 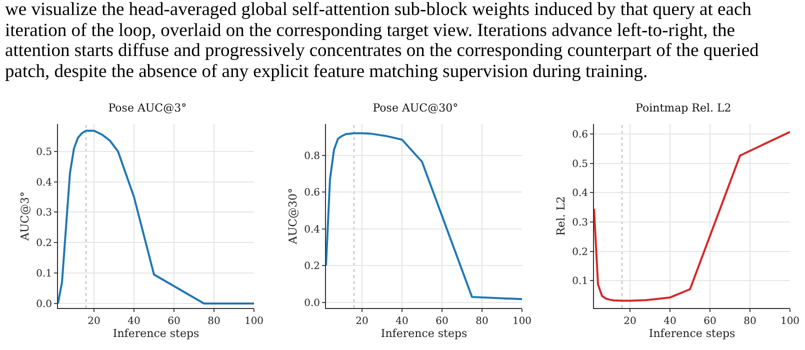 What do you see at coordinates (312, 156) in the screenshot?
I see `y-tick-label: 0.8` at bounding box center [312, 156].